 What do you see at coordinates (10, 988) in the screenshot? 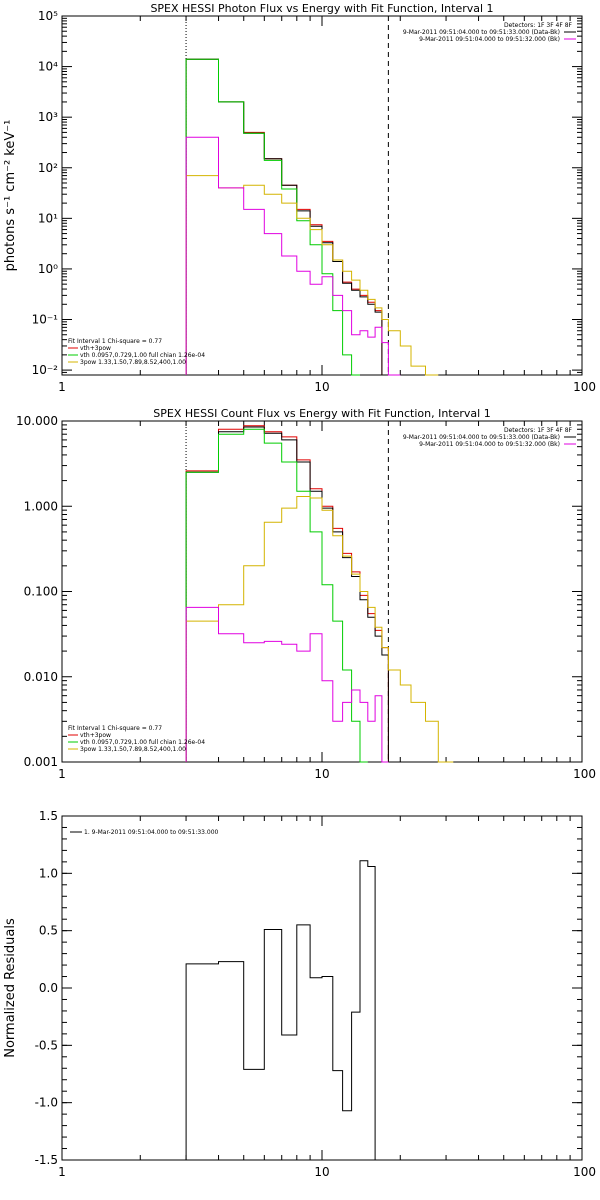
I see `y-axis-label: Normalized Residuals` at bounding box center [10, 988].